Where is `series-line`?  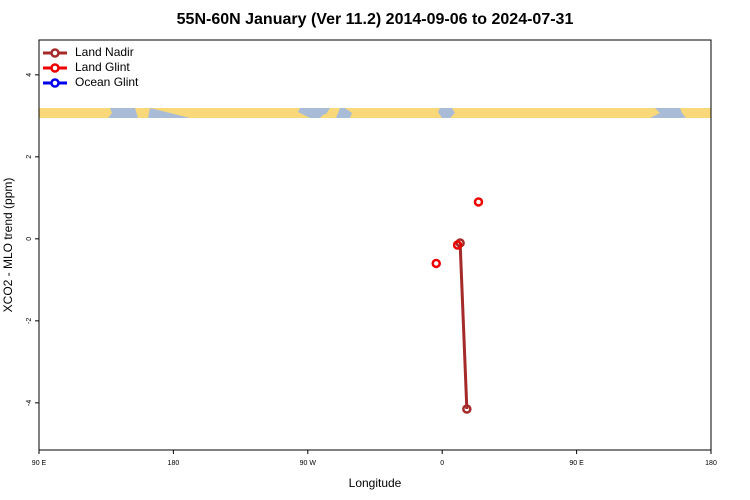 series-line is located at coordinates (463, 326).